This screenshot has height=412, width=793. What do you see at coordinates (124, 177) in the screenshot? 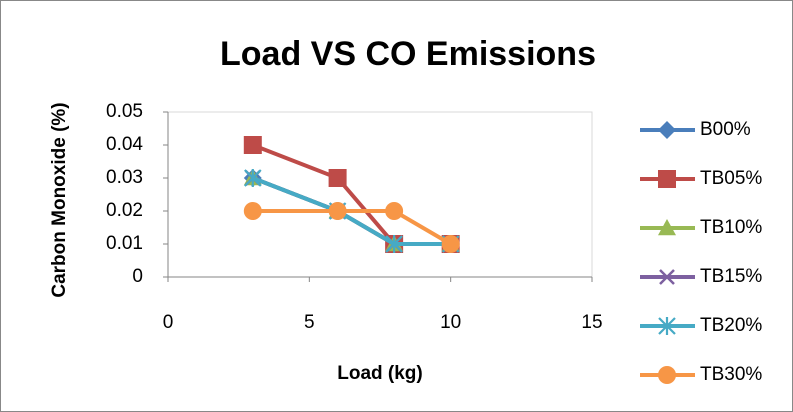
I see `y-tick-label: 0.03` at bounding box center [124, 177].